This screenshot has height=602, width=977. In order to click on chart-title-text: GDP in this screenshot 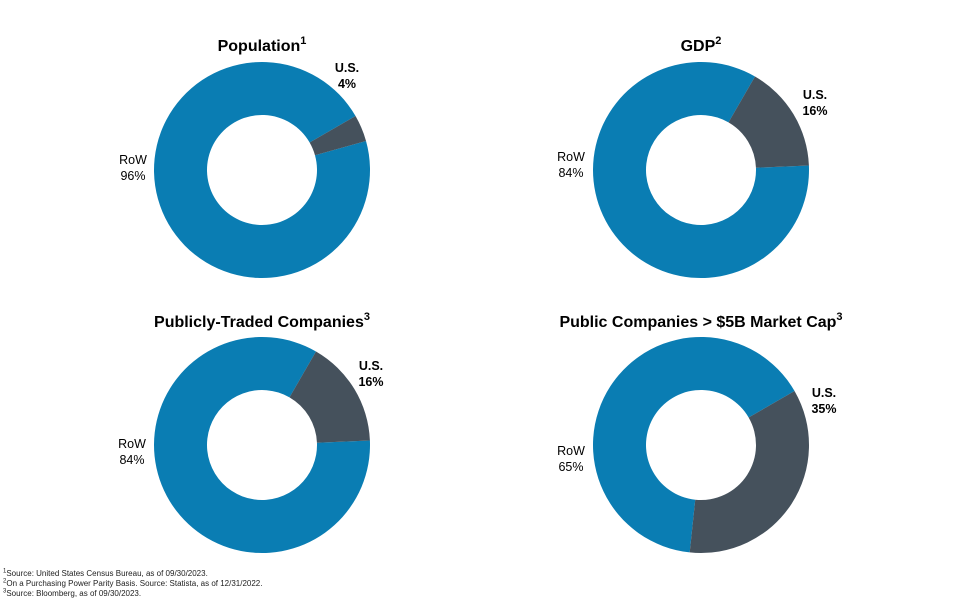, I will do `click(698, 46)`.